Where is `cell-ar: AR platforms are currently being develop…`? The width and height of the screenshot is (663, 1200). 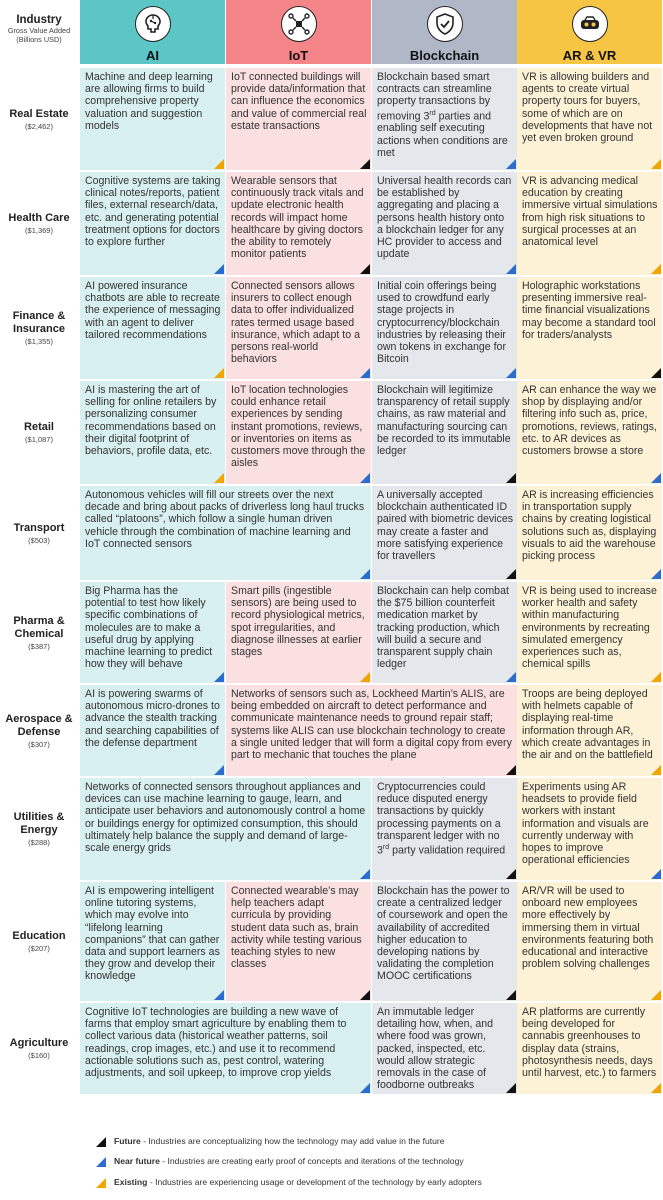 cell-ar: AR platforms are currently being develop… is located at coordinates (589, 1048).